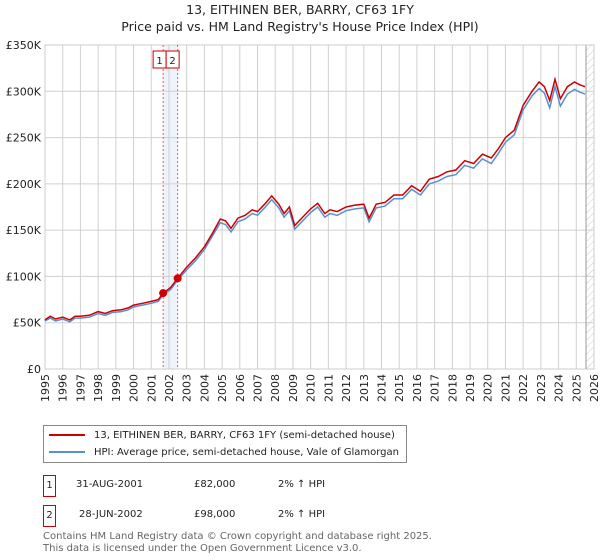  I want to click on y-tick-label: £50K, so click(27, 323).